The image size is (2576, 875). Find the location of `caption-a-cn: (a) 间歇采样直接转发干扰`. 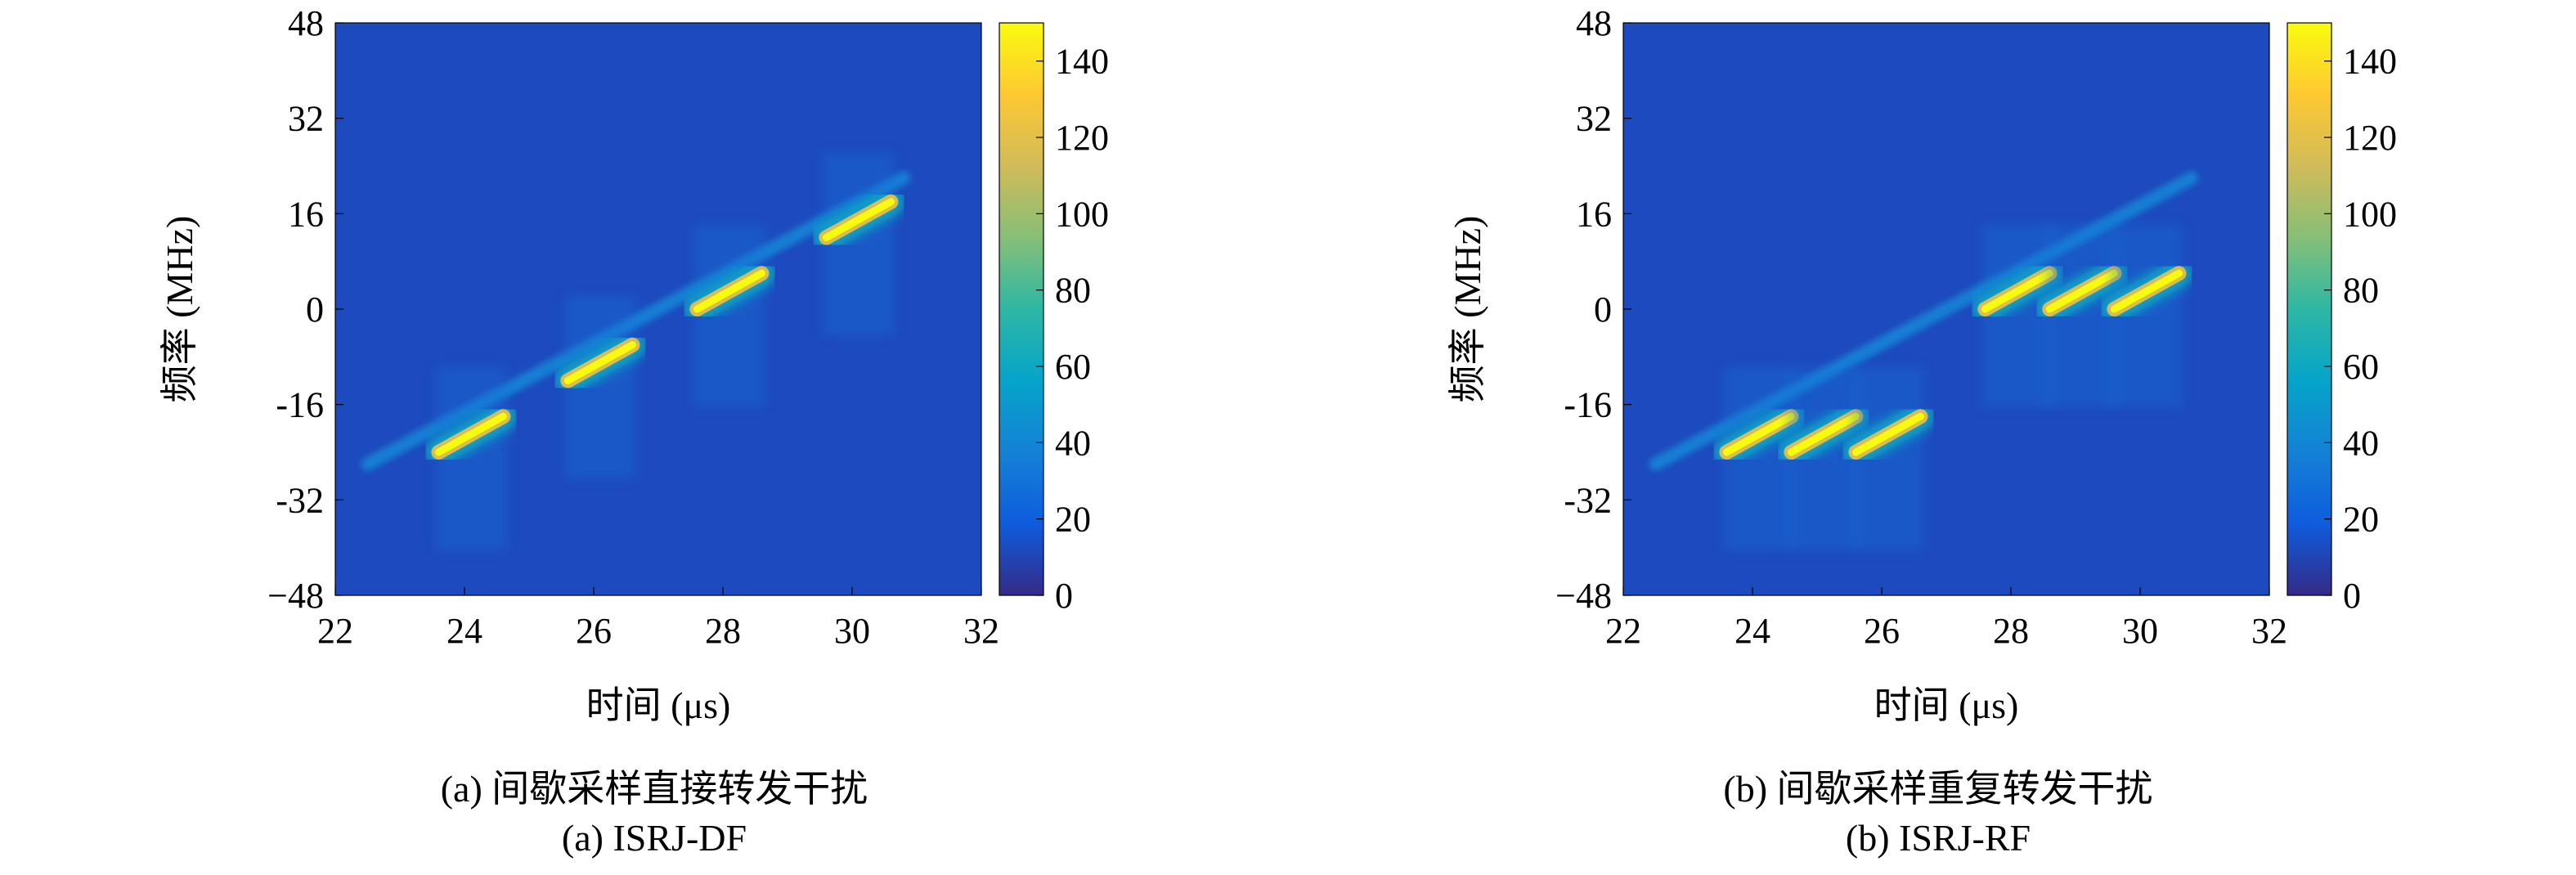

caption-a-cn: (a) 间歇采样直接转发干扰 is located at coordinates (654, 789).